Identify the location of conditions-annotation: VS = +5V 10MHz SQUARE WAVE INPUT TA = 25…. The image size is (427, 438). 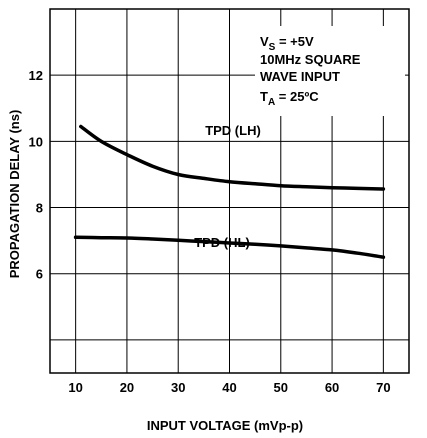
(330, 71).